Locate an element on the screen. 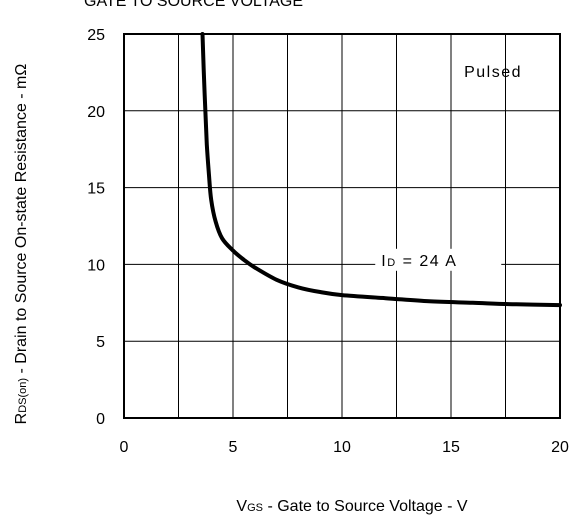  x-axis-label: VGS - Gate to Source Voltage - V is located at coordinates (351, 506).